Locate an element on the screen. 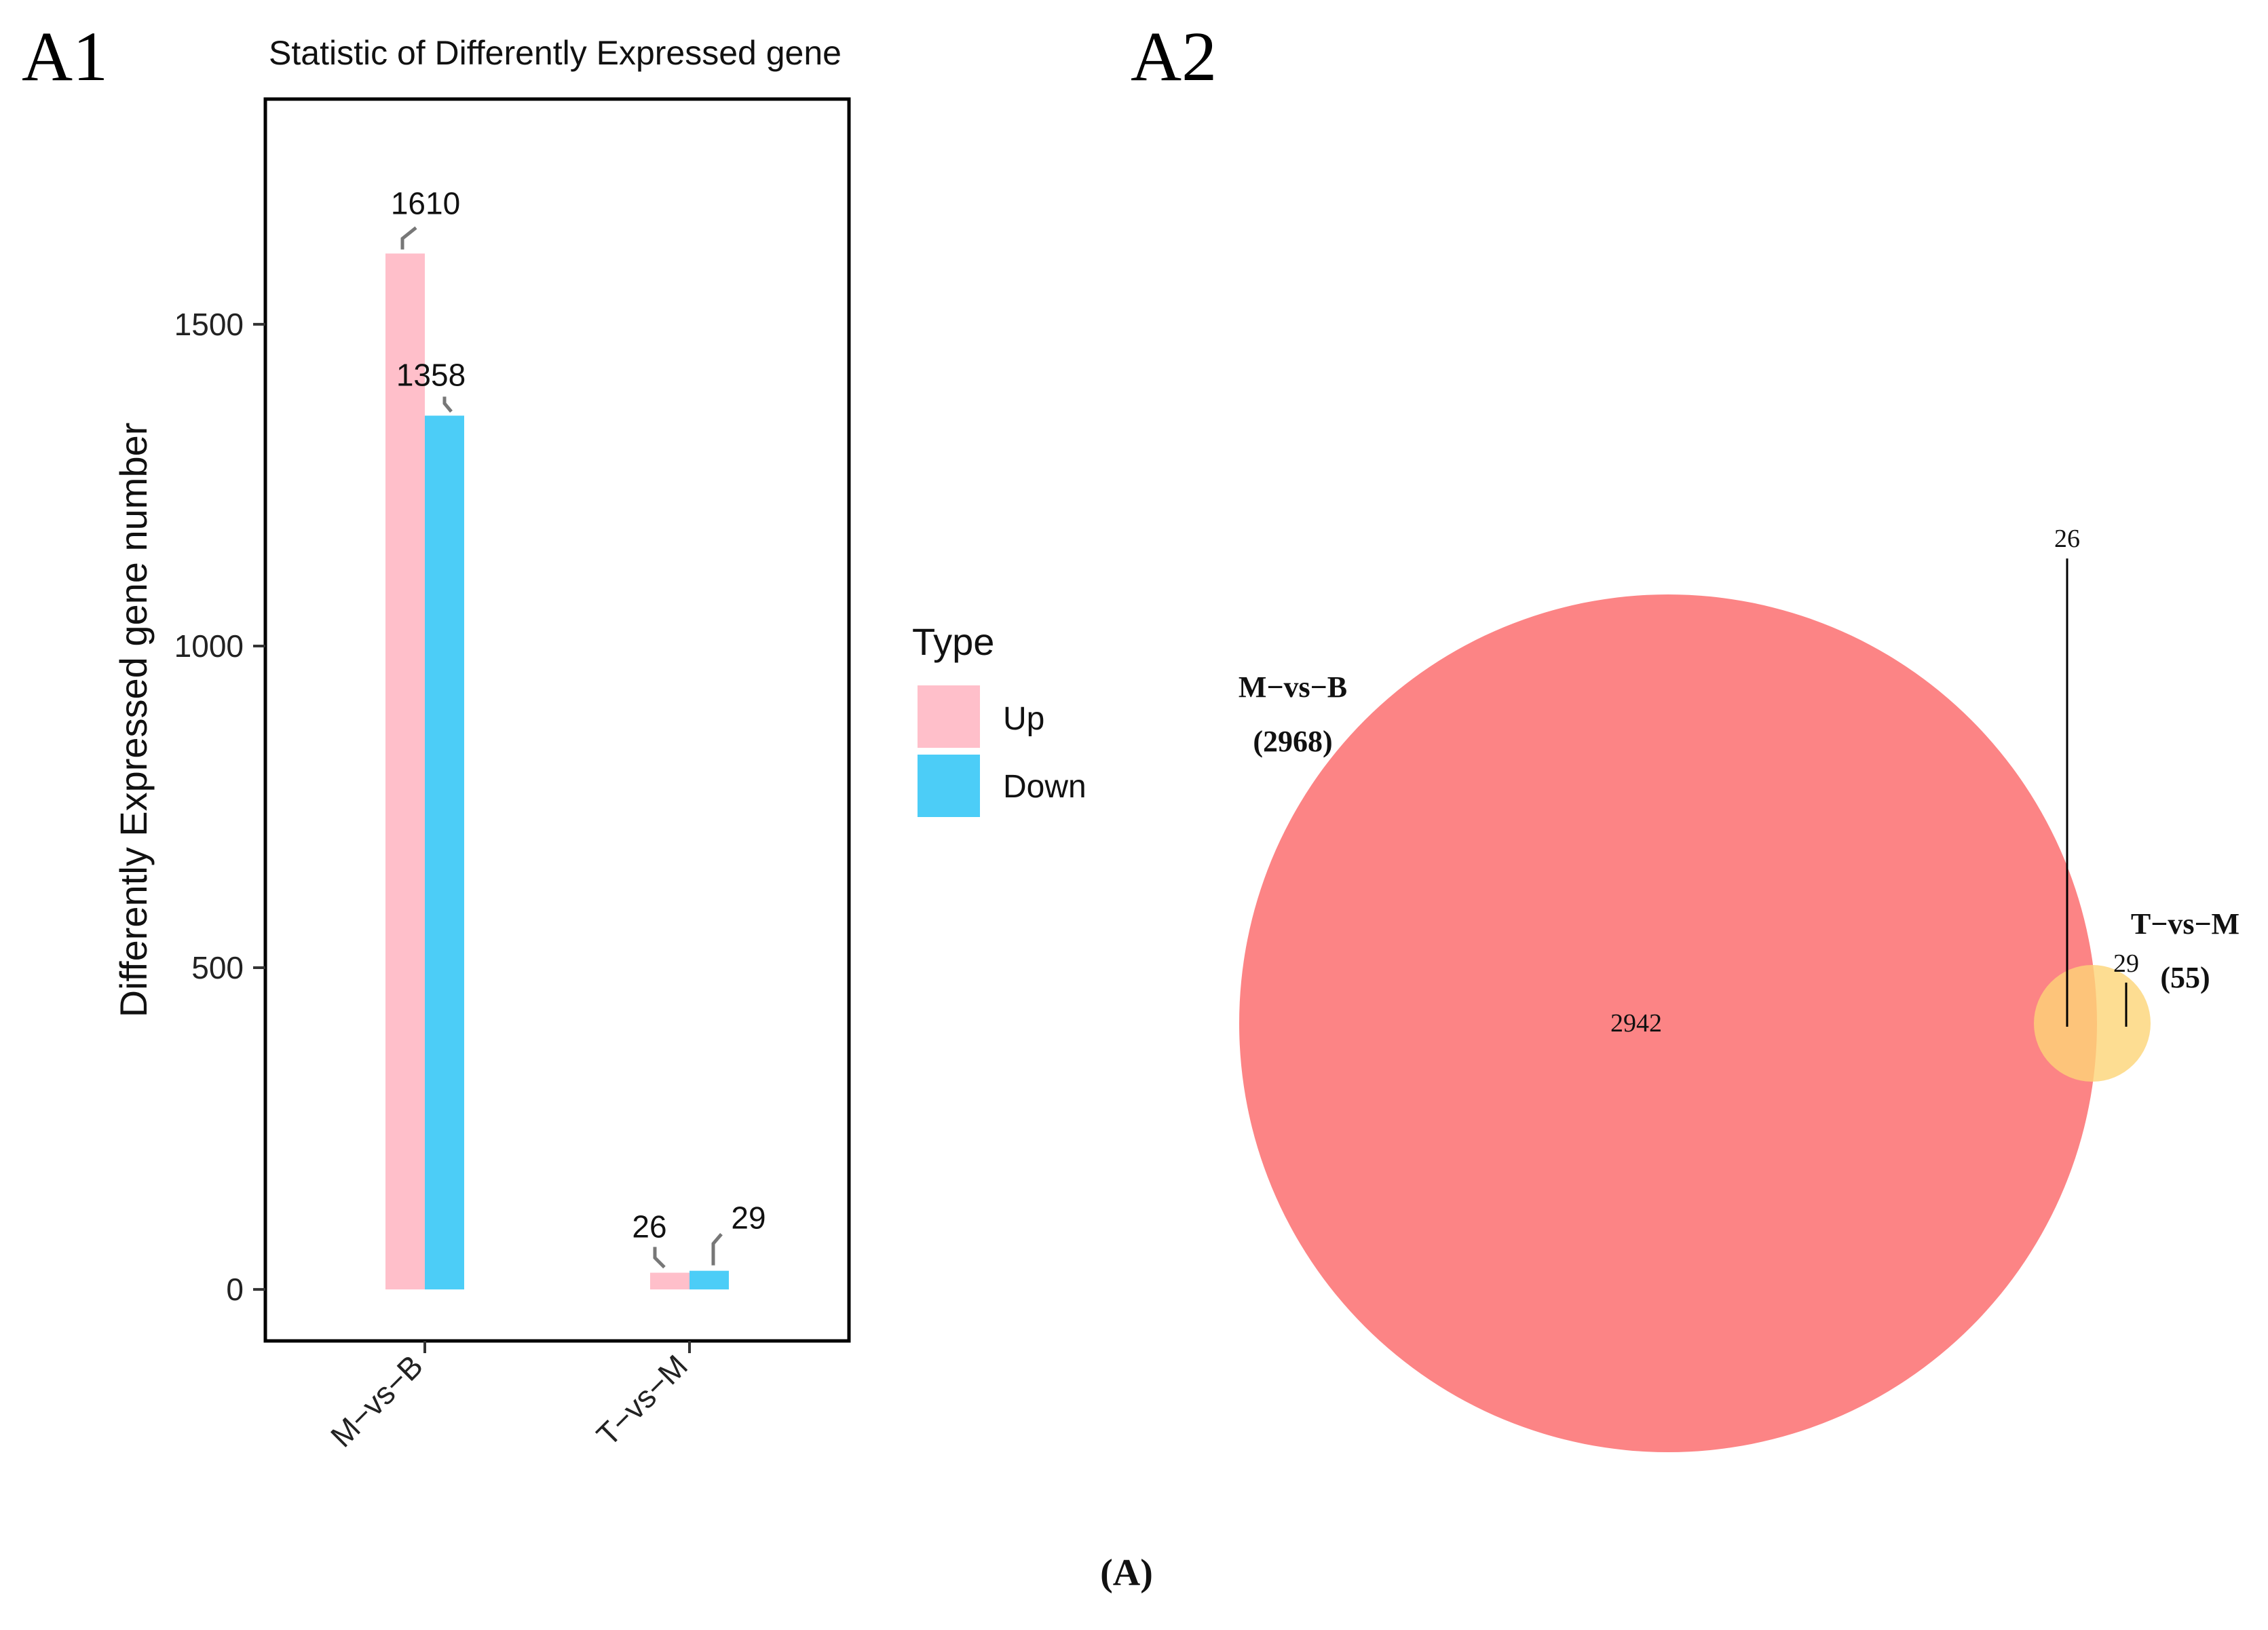  label-leader-t-vs-m-down is located at coordinates (717, 1249).